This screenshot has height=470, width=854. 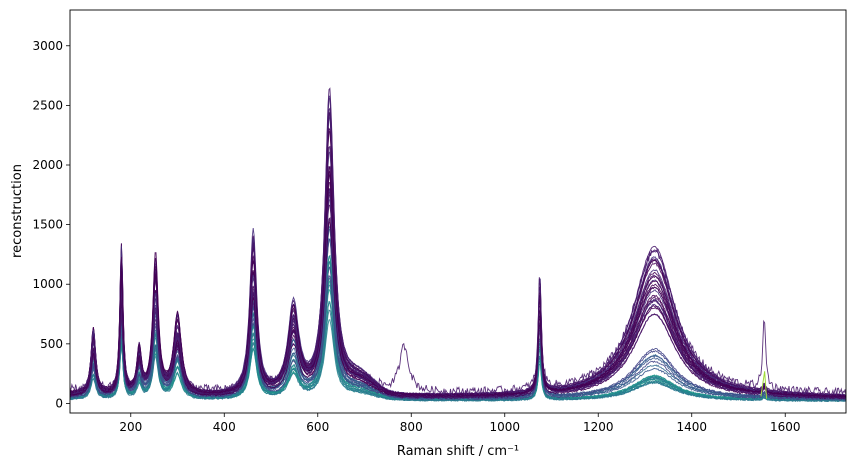 I want to click on y-axis-label: reconstruction, so click(x=17, y=211).